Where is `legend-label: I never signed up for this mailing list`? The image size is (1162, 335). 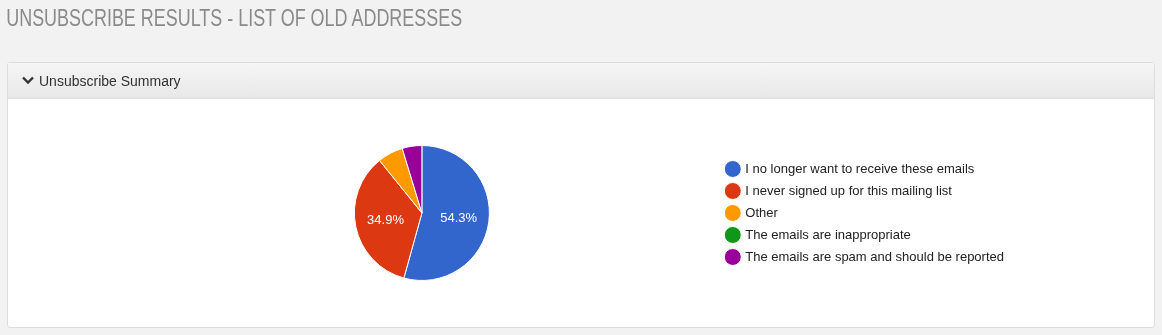 legend-label: I never signed up for this mailing list is located at coordinates (849, 190).